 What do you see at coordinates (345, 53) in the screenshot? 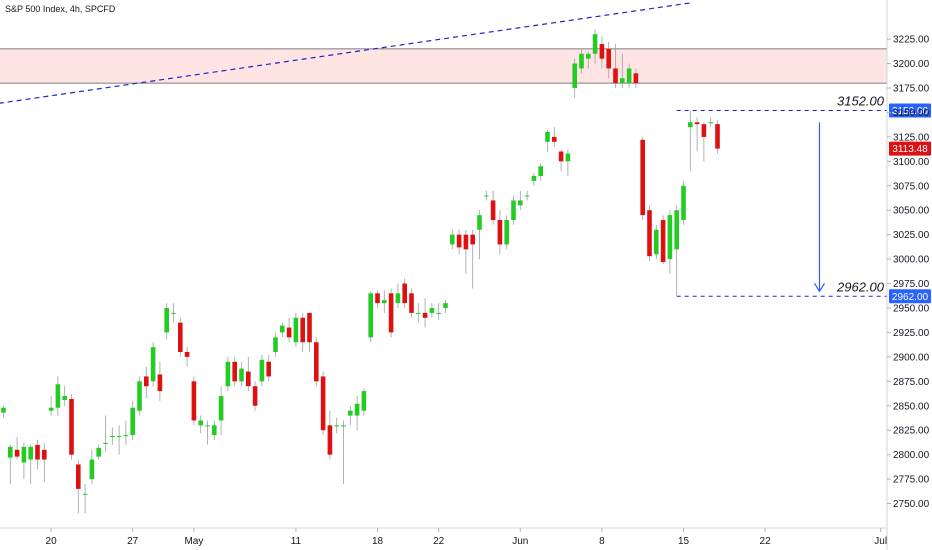
I see `trend-line` at bounding box center [345, 53].